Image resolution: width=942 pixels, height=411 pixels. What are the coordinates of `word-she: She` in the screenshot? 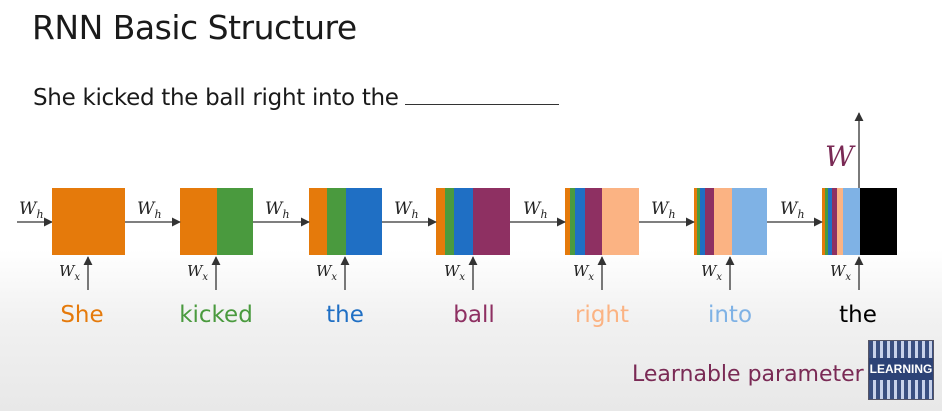 It's located at (82, 315).